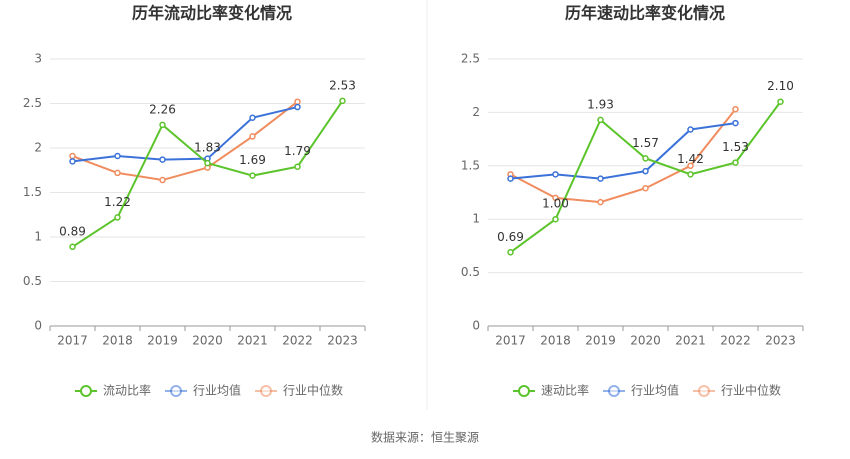  Describe the element at coordinates (127, 390) in the screenshot. I see `legend-label: 流动比率` at that location.